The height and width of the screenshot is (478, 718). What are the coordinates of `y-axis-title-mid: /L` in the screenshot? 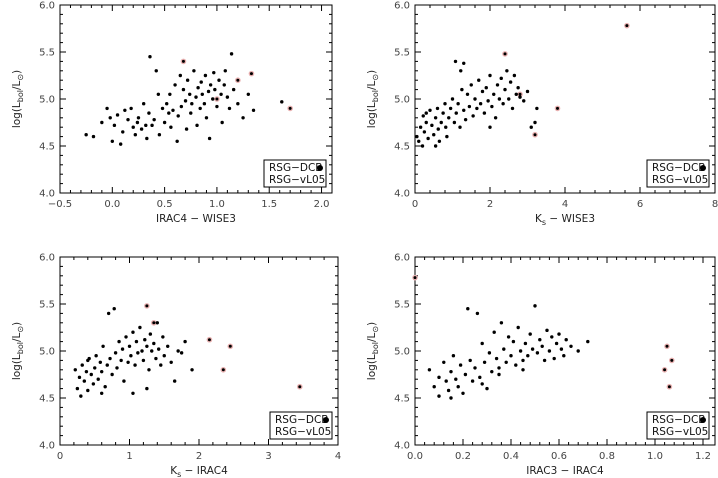 It's located at (17, 85).